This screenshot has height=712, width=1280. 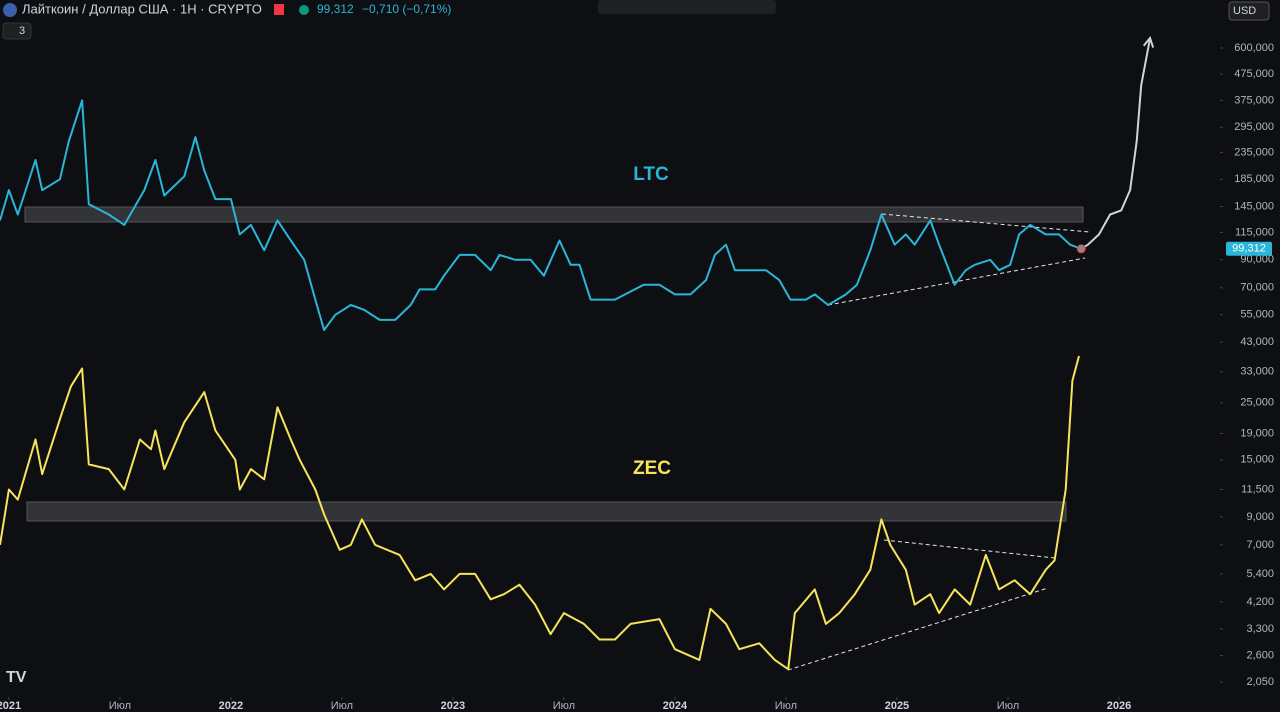 I want to click on y-tick-label: 15,000, so click(x=1257, y=460).